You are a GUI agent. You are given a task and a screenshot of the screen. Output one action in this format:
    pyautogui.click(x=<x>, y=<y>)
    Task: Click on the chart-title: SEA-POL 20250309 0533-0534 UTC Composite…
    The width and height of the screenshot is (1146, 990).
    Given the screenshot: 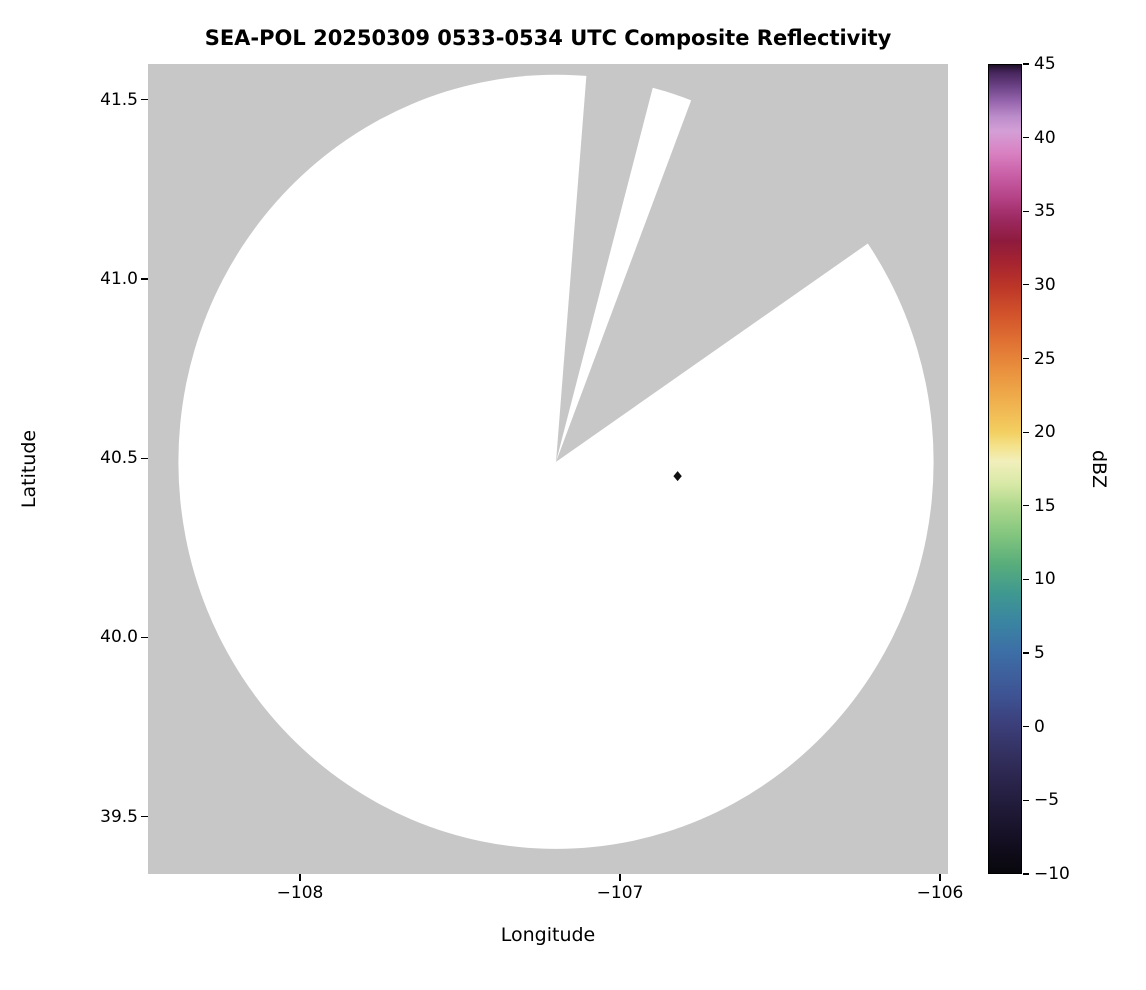 What is the action you would take?
    pyautogui.click(x=548, y=38)
    